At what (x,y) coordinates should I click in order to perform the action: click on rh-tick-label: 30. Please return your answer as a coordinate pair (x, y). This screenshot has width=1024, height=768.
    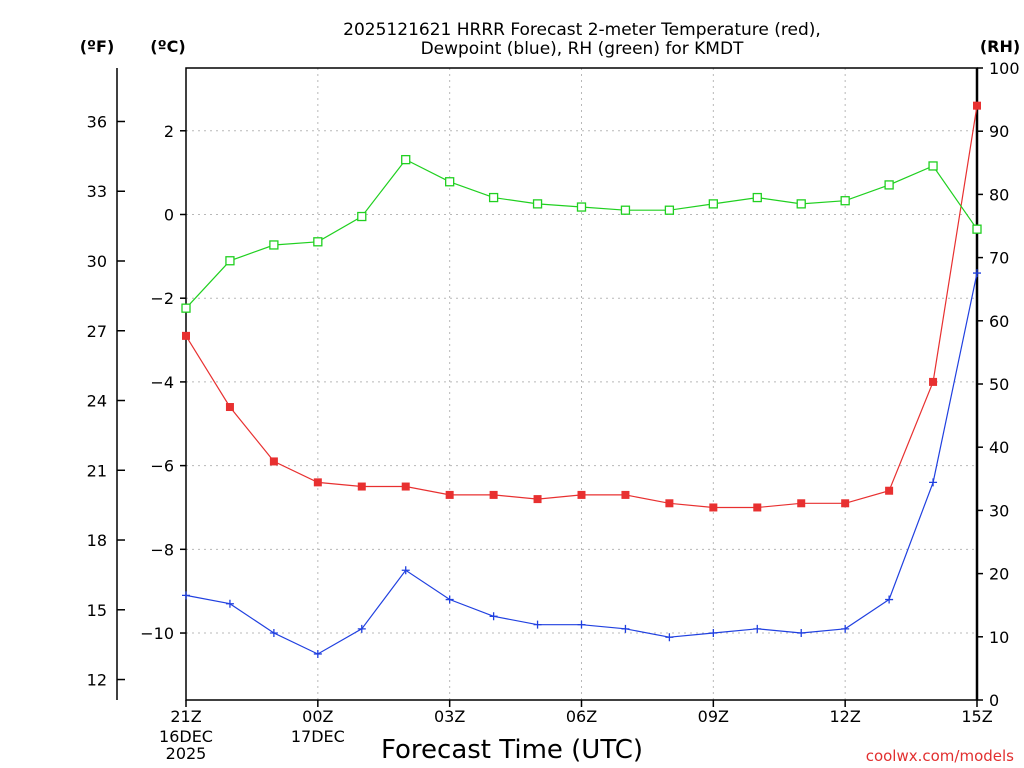
    Looking at the image, I should click on (999, 510).